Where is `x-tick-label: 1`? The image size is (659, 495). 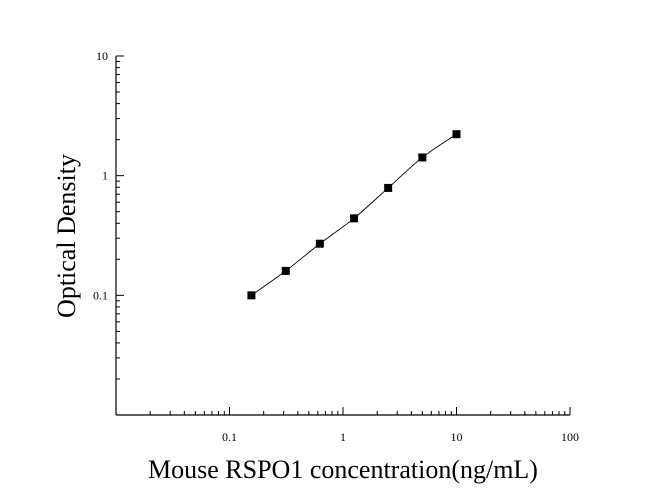 x-tick-label: 1 is located at coordinates (343, 437).